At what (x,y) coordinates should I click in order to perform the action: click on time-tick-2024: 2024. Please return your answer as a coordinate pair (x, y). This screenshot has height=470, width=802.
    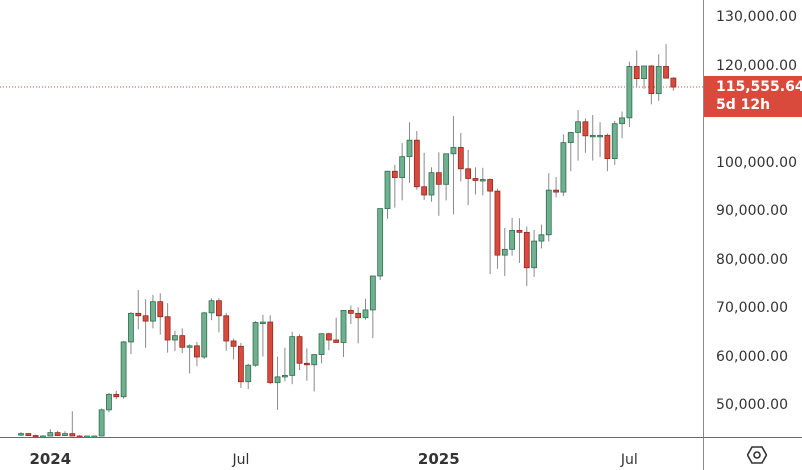
    Looking at the image, I should click on (50, 459).